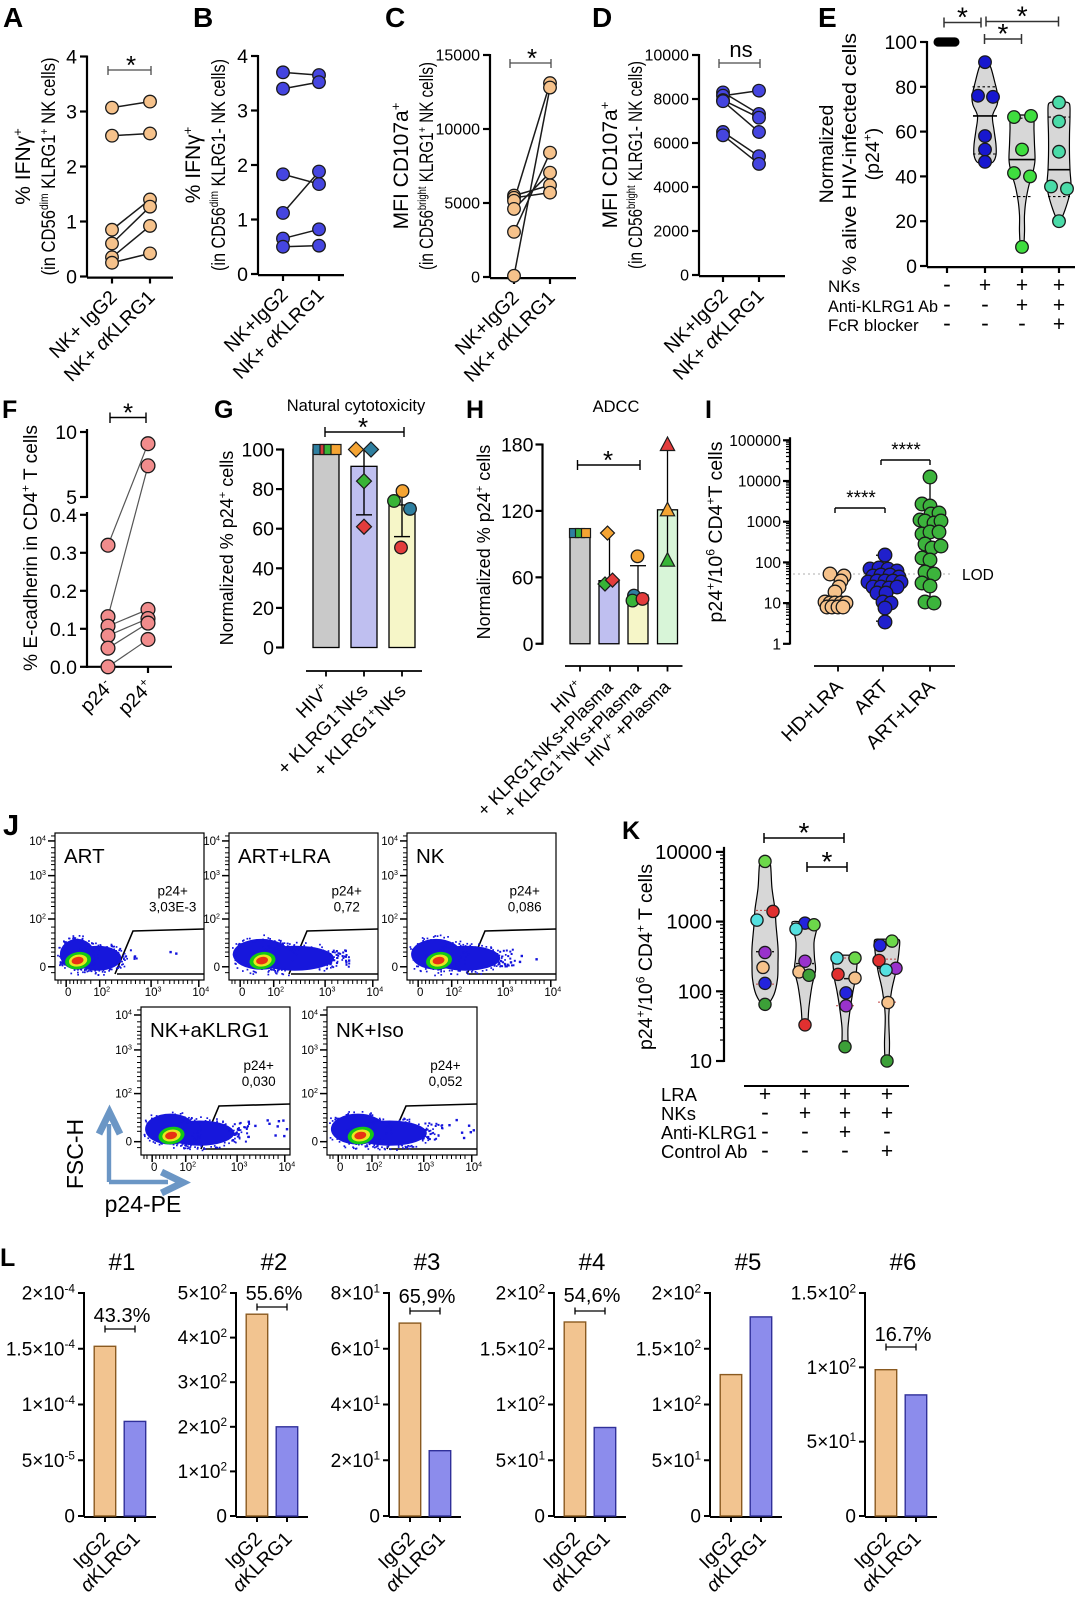  What do you see at coordinates (13, 17) in the screenshot?
I see `svg-text: A` at bounding box center [13, 17].